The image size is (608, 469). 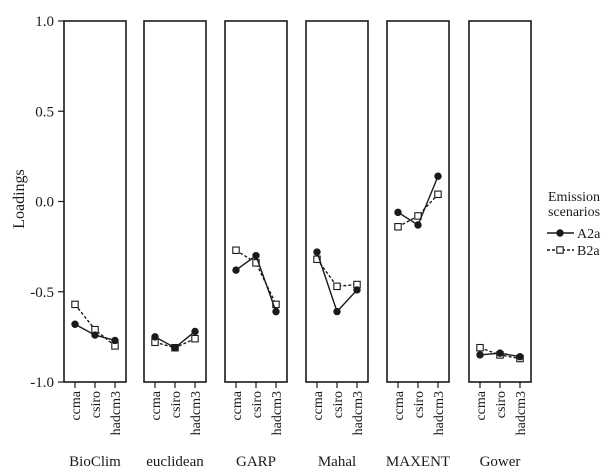 I want to click on panel-bioclim: ccma csiro hadcm3 BioClim, so click(x=95, y=244).